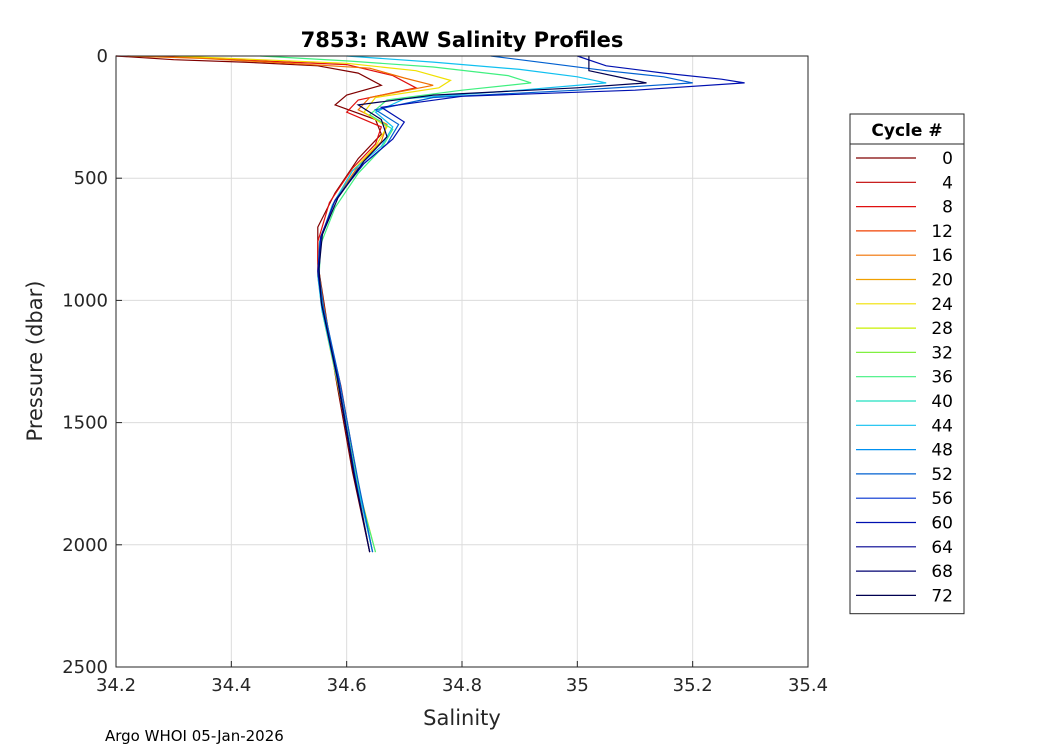 This screenshot has width=1050, height=750. What do you see at coordinates (35, 361) in the screenshot?
I see `y-axis-label: Pressure (dbar)` at bounding box center [35, 361].